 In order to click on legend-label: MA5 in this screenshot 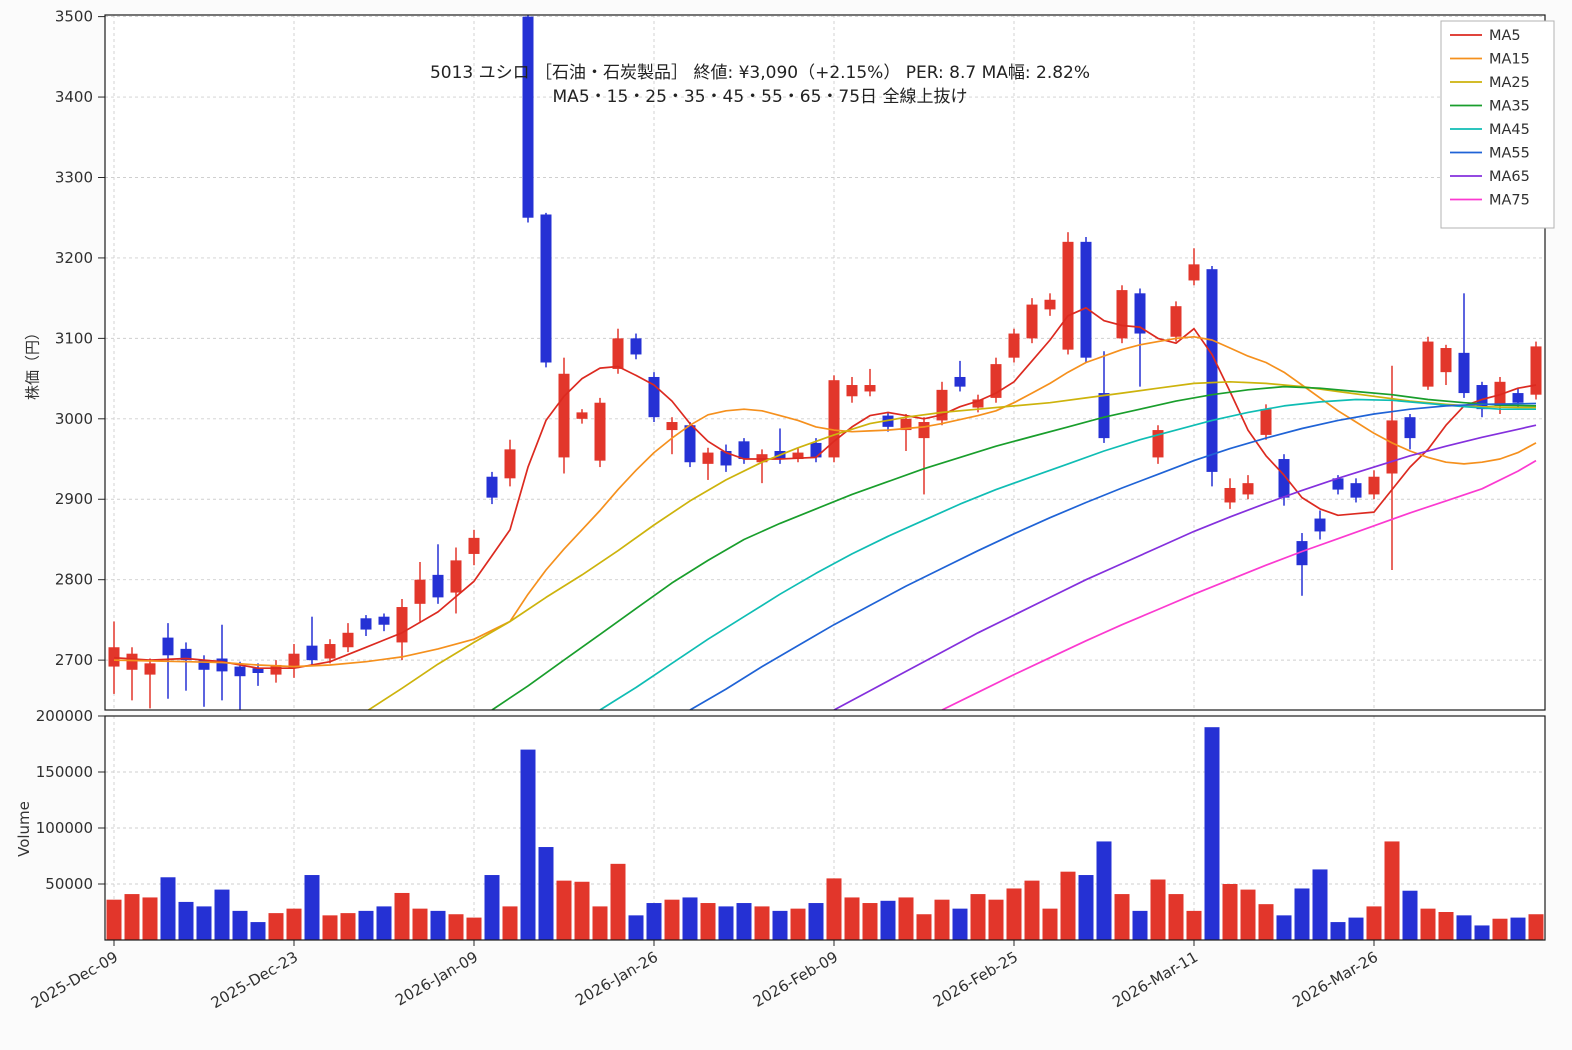, I will do `click(1505, 36)`.